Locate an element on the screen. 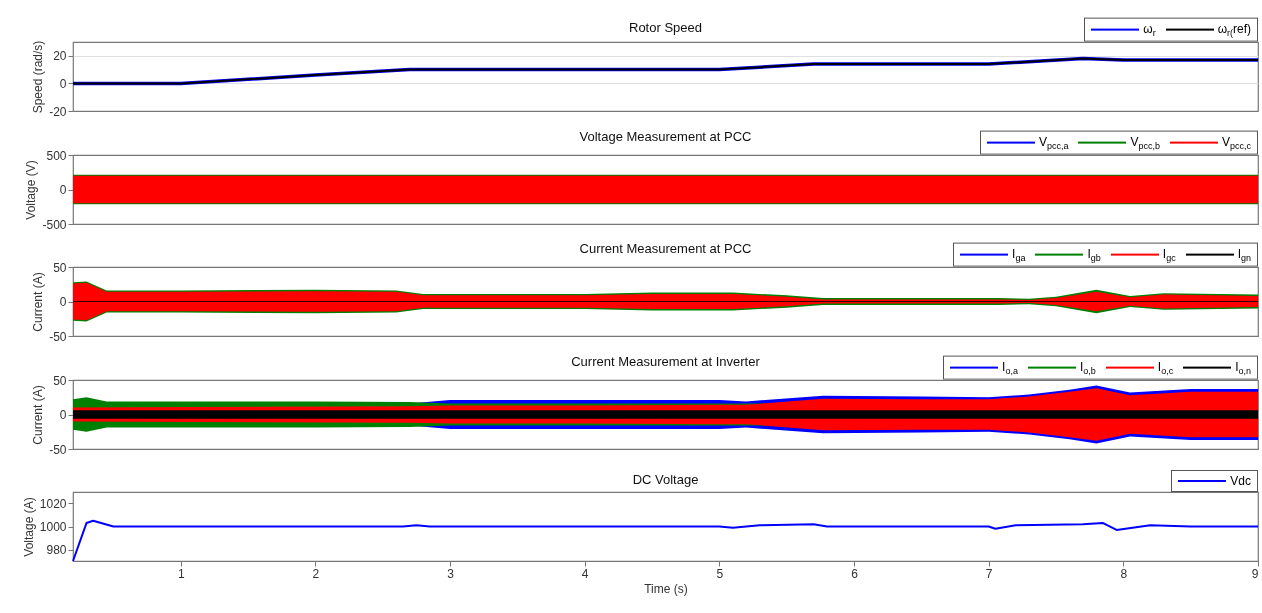 The height and width of the screenshot is (613, 1262). legend-label: V$_{pcc,b}$ is located at coordinates (1145, 142).